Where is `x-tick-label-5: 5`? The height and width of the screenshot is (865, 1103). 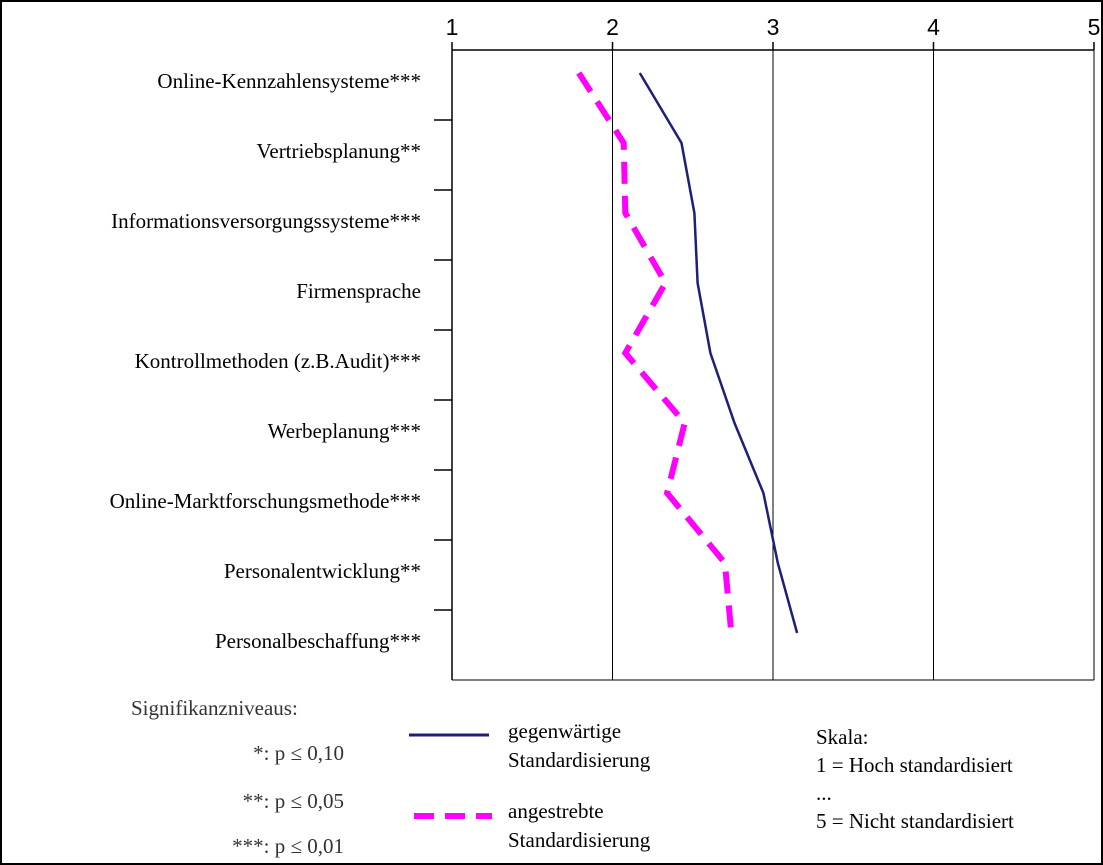 x-tick-label-5: 5 is located at coordinates (1094, 27).